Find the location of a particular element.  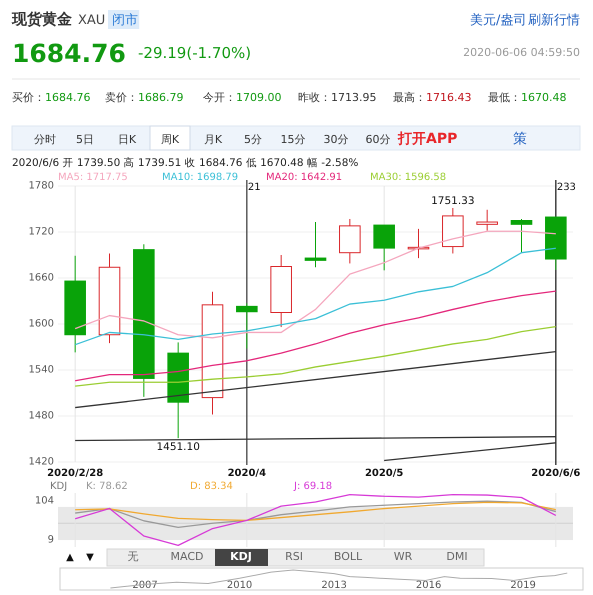

text: 今开：1709.00 is located at coordinates (242, 97).